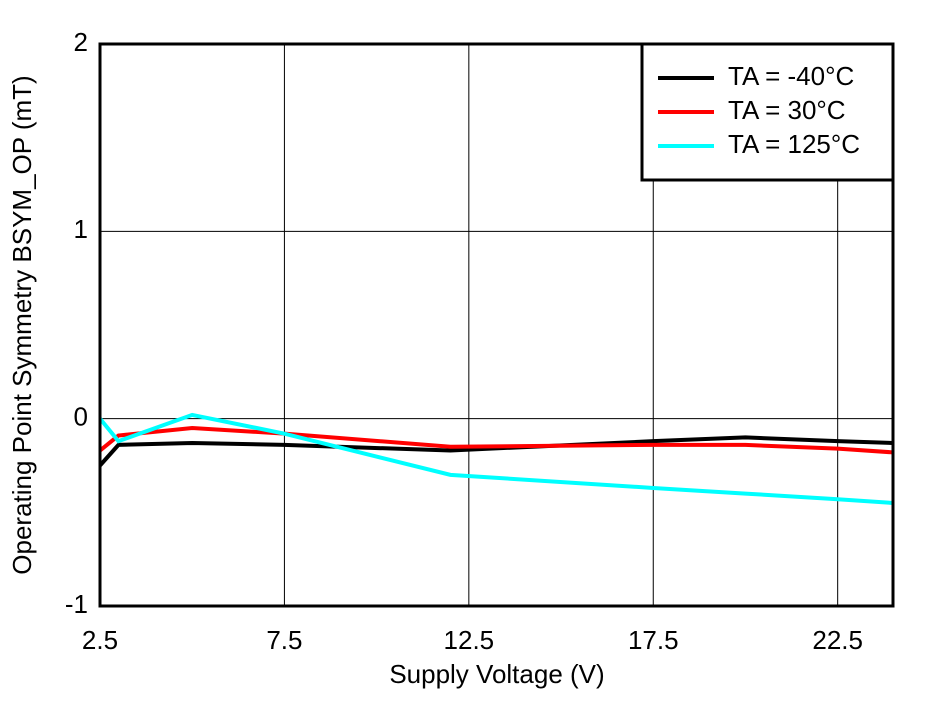 This screenshot has height=701, width=946. Describe the element at coordinates (81, 417) in the screenshot. I see `y-tick-label: 0` at that location.